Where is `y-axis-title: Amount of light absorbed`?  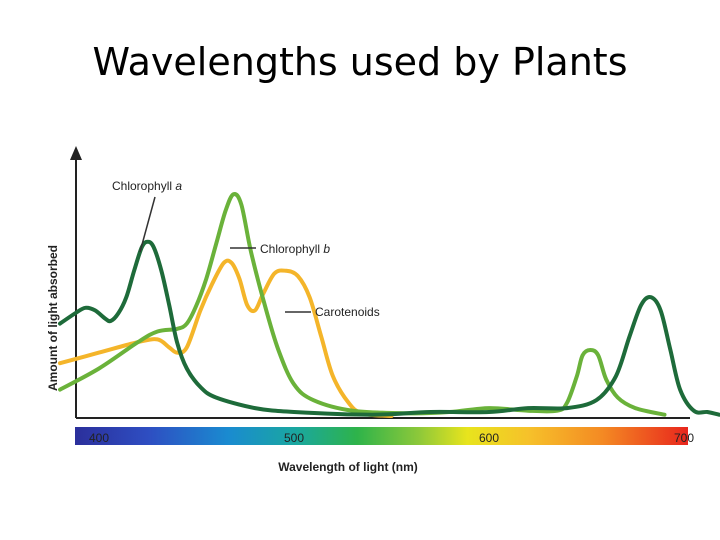
y-axis-title: Amount of light absorbed is located at coordinates (53, 318).